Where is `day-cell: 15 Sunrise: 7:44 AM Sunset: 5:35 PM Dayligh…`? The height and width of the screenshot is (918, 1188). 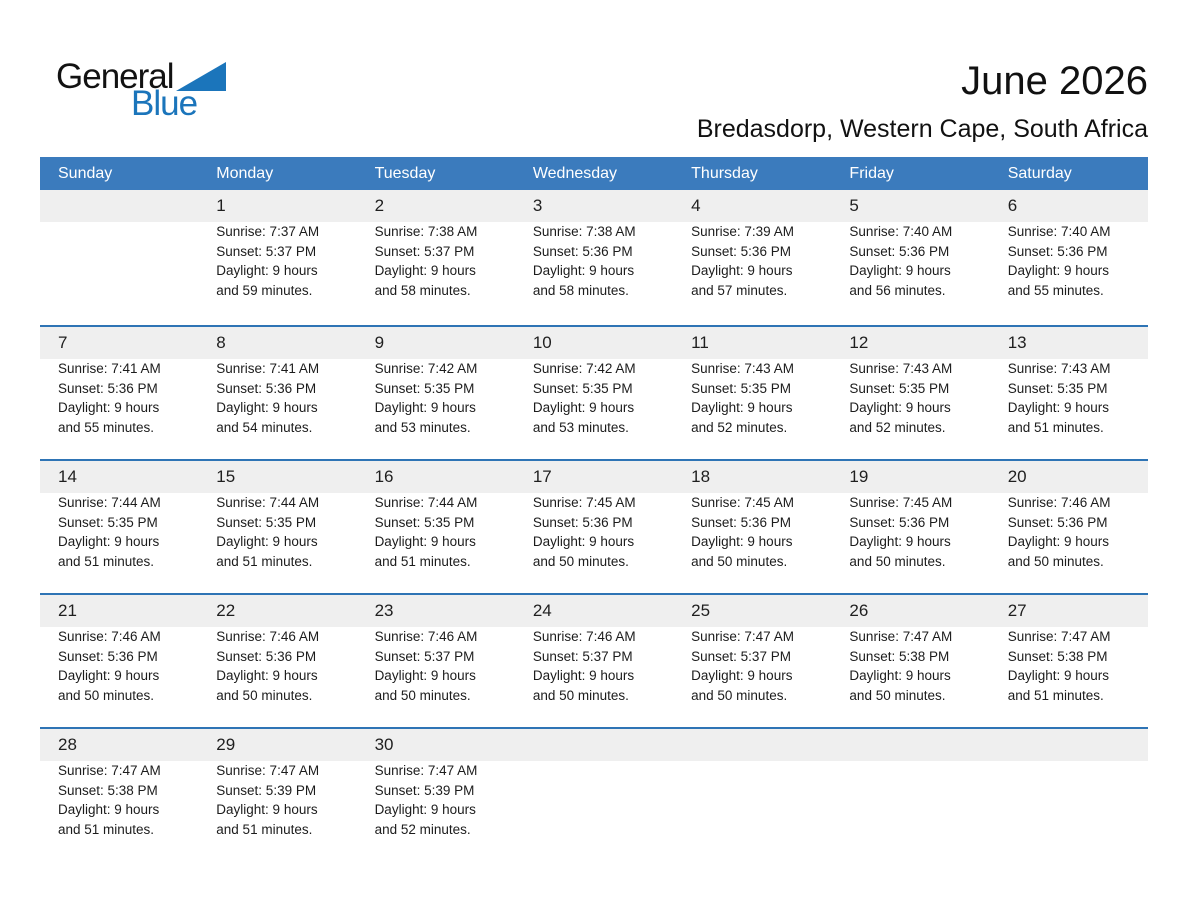 day-cell: 15 Sunrise: 7:44 AM Sunset: 5:35 PM Dayligh… is located at coordinates (277, 527).